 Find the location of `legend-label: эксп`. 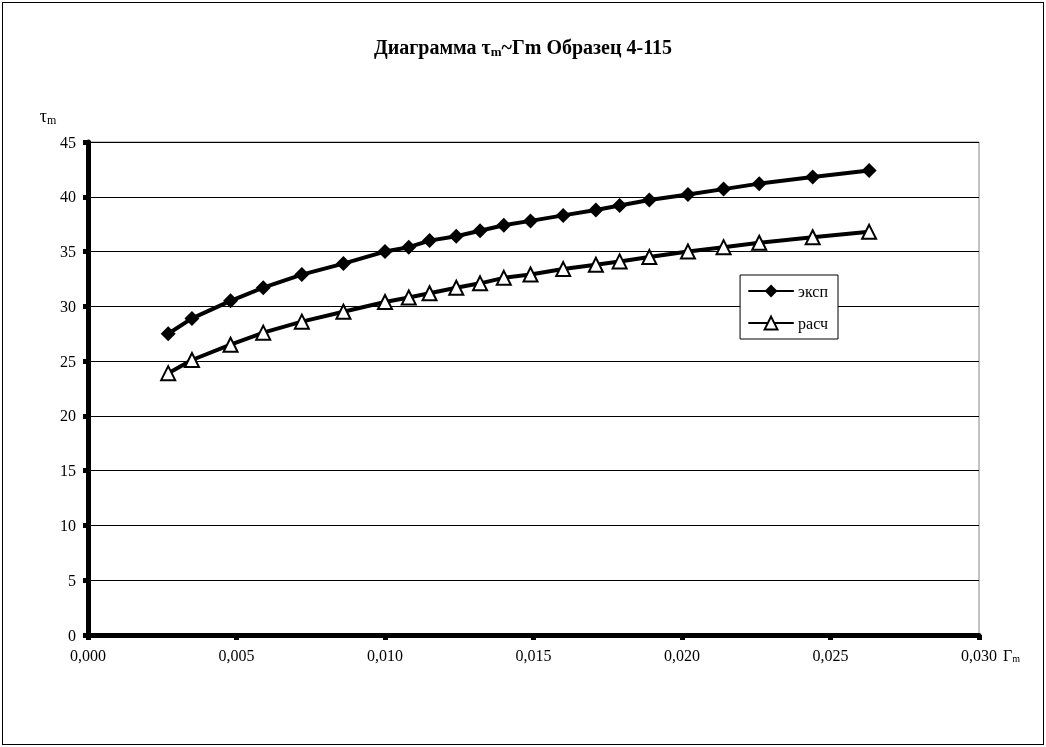

legend-label: эксп is located at coordinates (813, 291).